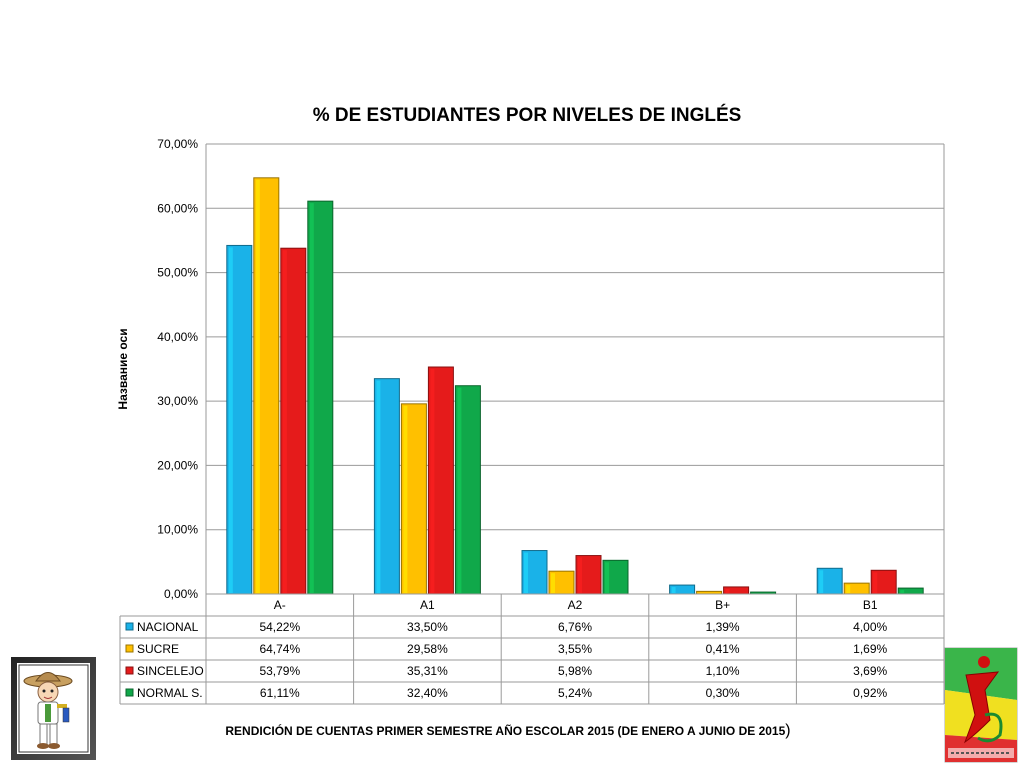  What do you see at coordinates (53, 708) in the screenshot?
I see `cartoon-student-logo` at bounding box center [53, 708].